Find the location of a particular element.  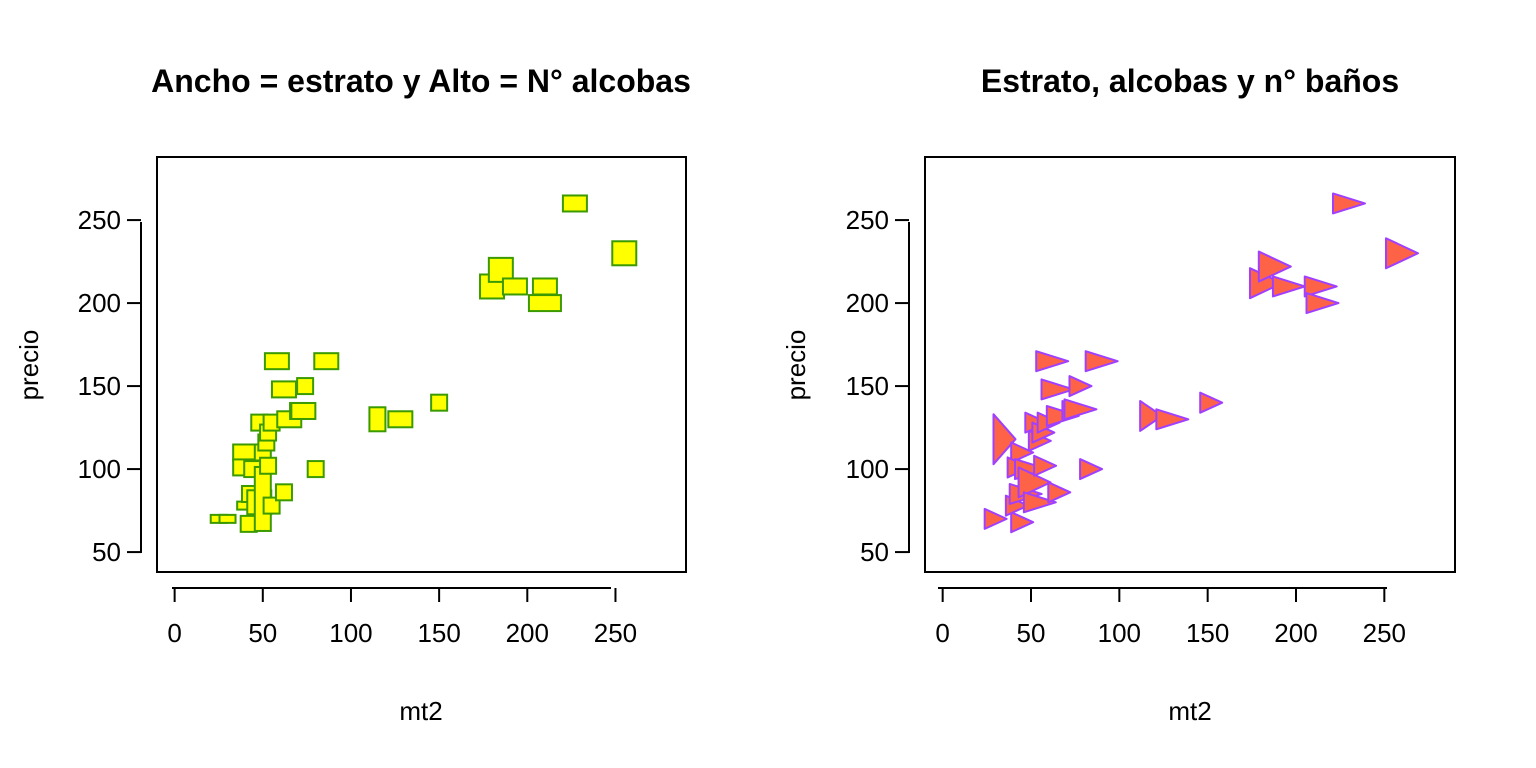

chart-title: Estrato, alcobas y n° baños is located at coordinates (1190, 81).